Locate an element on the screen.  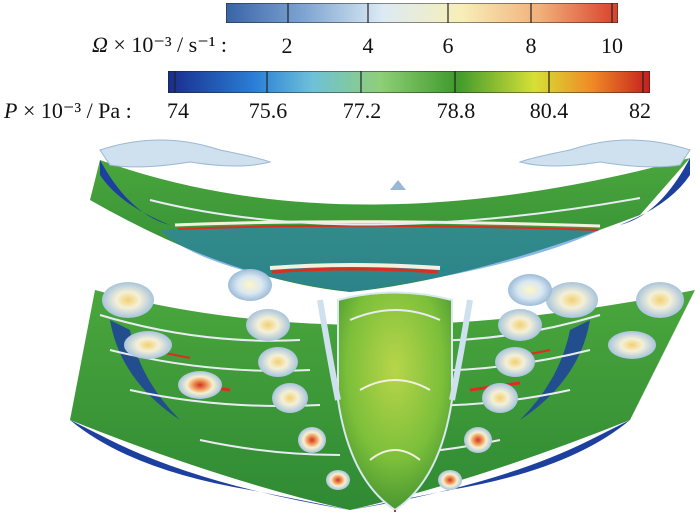
pressure-tick: 75.6 is located at coordinates (268, 110).